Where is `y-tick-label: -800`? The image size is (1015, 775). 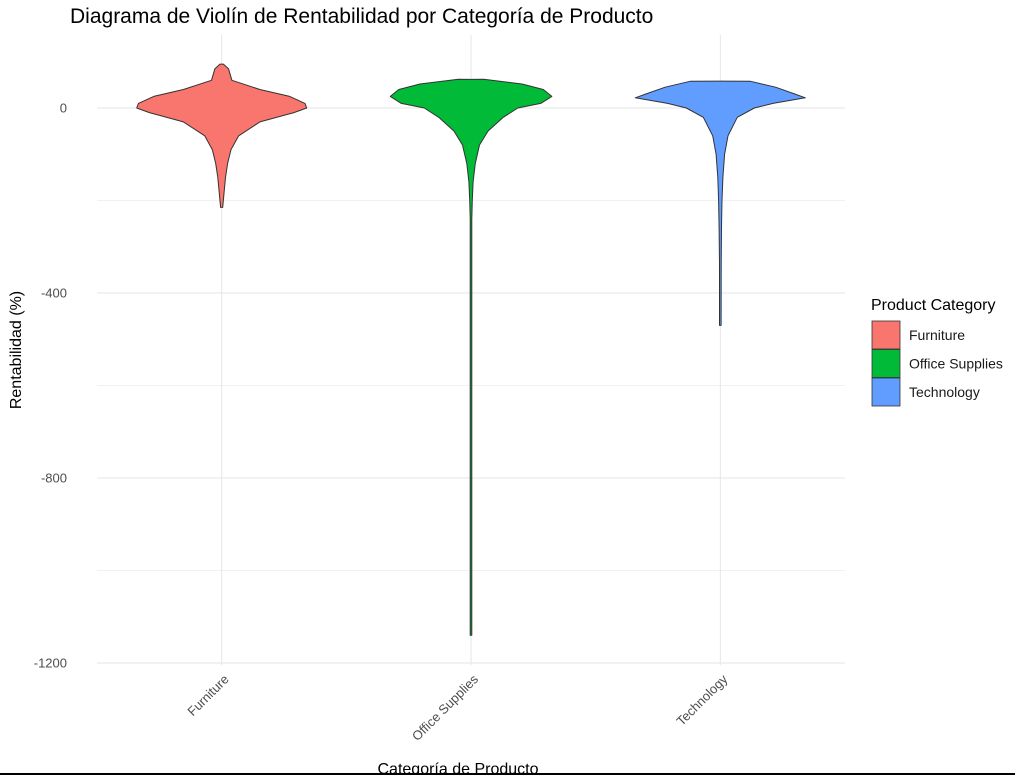
y-tick-label: -800 is located at coordinates (54, 478).